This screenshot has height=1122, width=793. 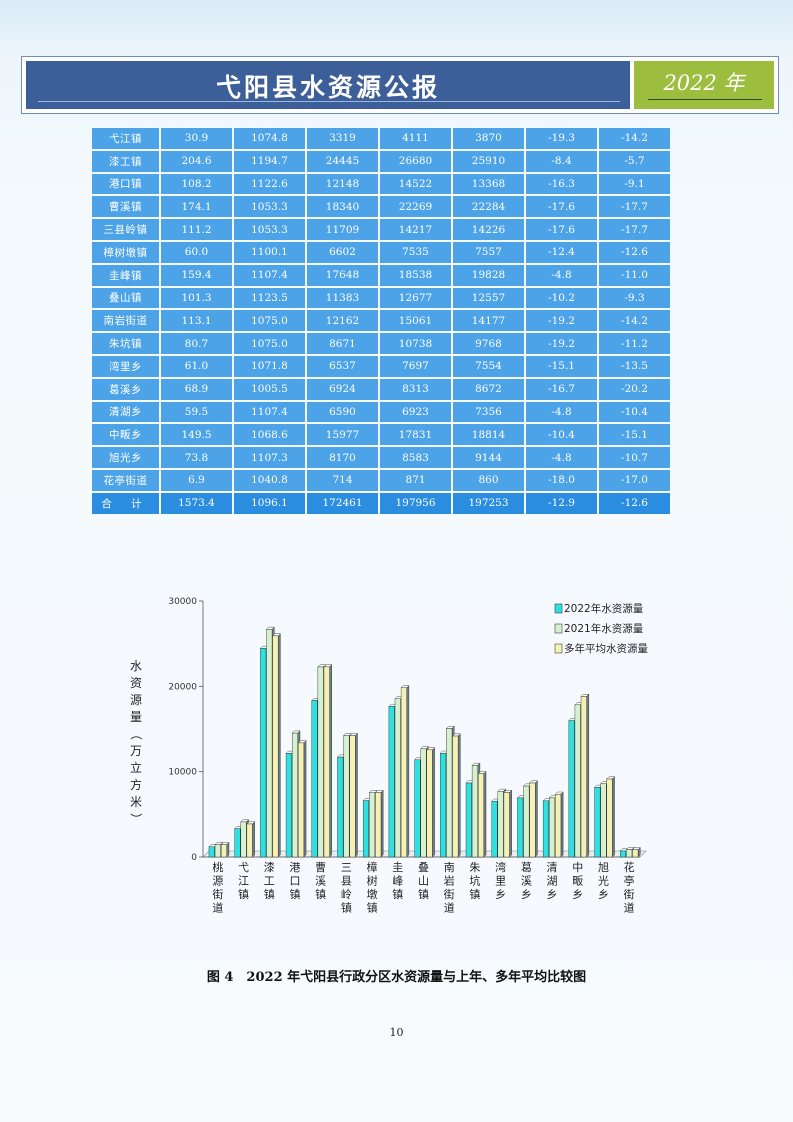 What do you see at coordinates (269, 435) in the screenshot?
I see `table-cell: 1068.6` at bounding box center [269, 435].